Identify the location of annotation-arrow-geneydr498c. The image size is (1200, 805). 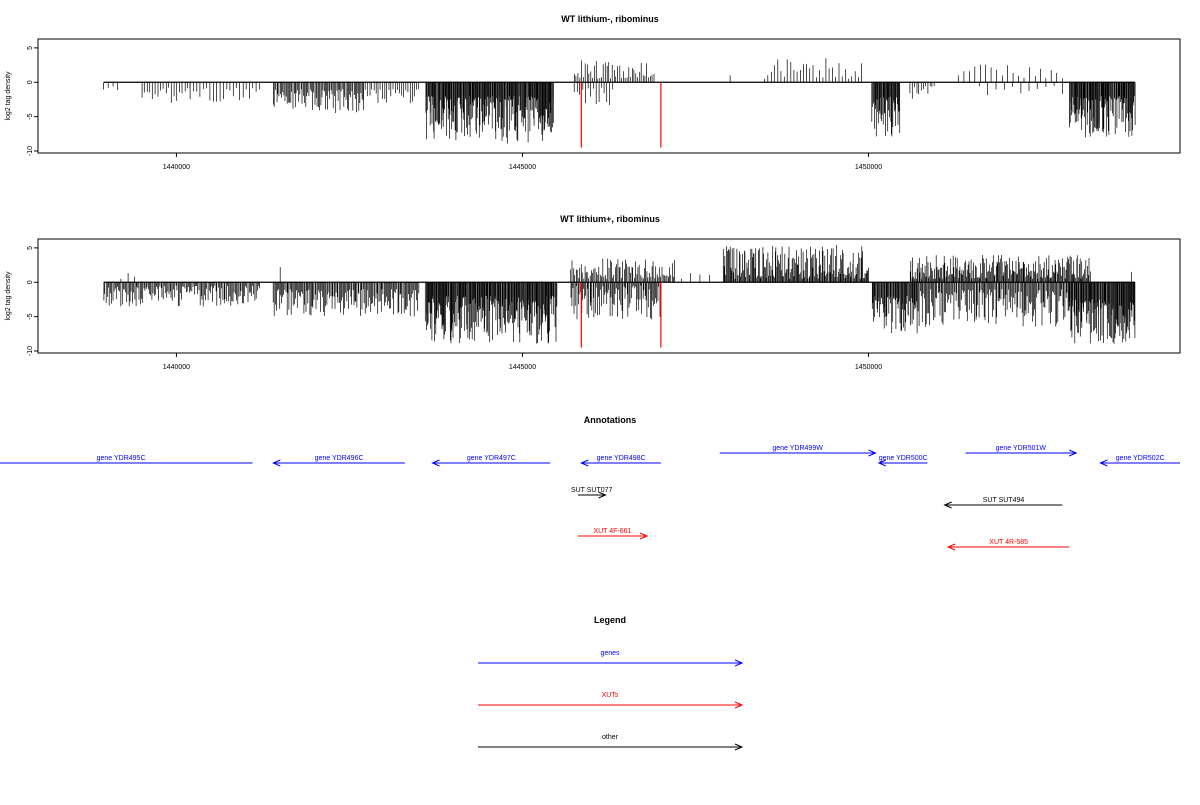
(620, 463).